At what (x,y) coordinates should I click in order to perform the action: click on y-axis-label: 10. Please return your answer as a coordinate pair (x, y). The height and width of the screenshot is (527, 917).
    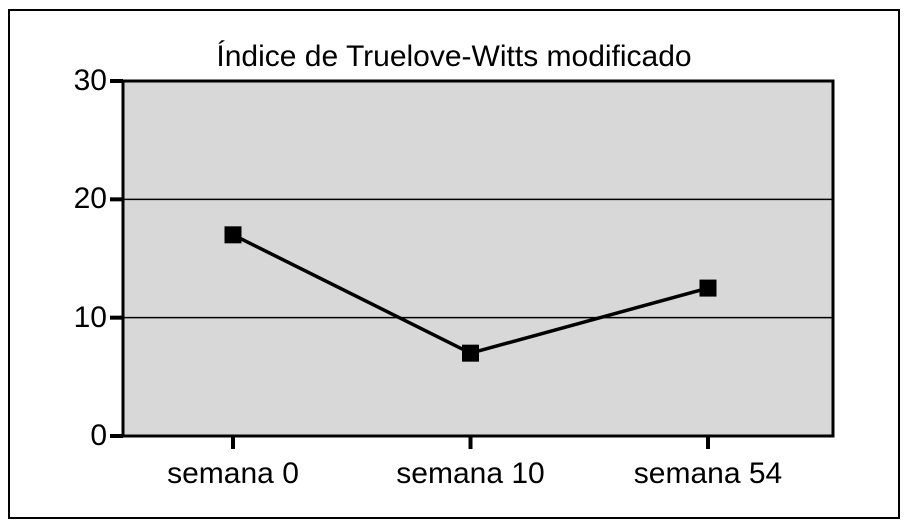
    Looking at the image, I should click on (90, 317).